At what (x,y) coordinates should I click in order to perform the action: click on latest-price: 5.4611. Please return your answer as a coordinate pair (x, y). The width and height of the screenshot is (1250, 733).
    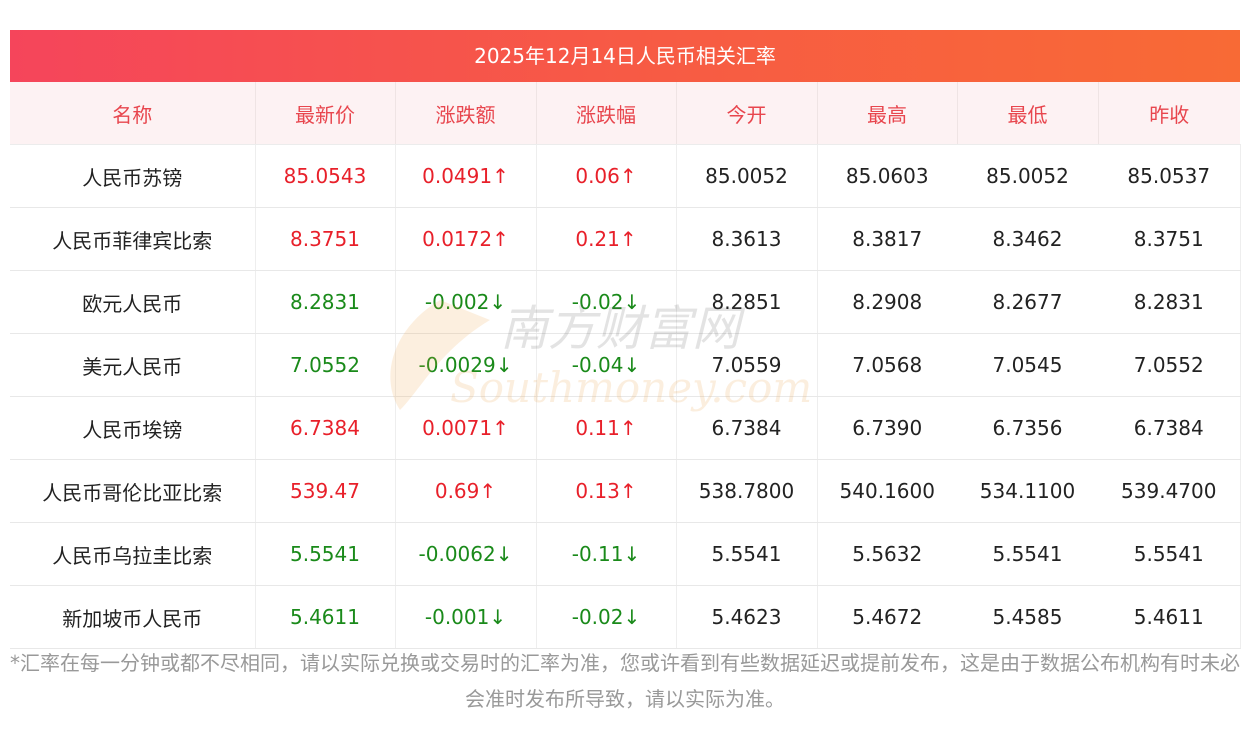
    Looking at the image, I should click on (325, 617).